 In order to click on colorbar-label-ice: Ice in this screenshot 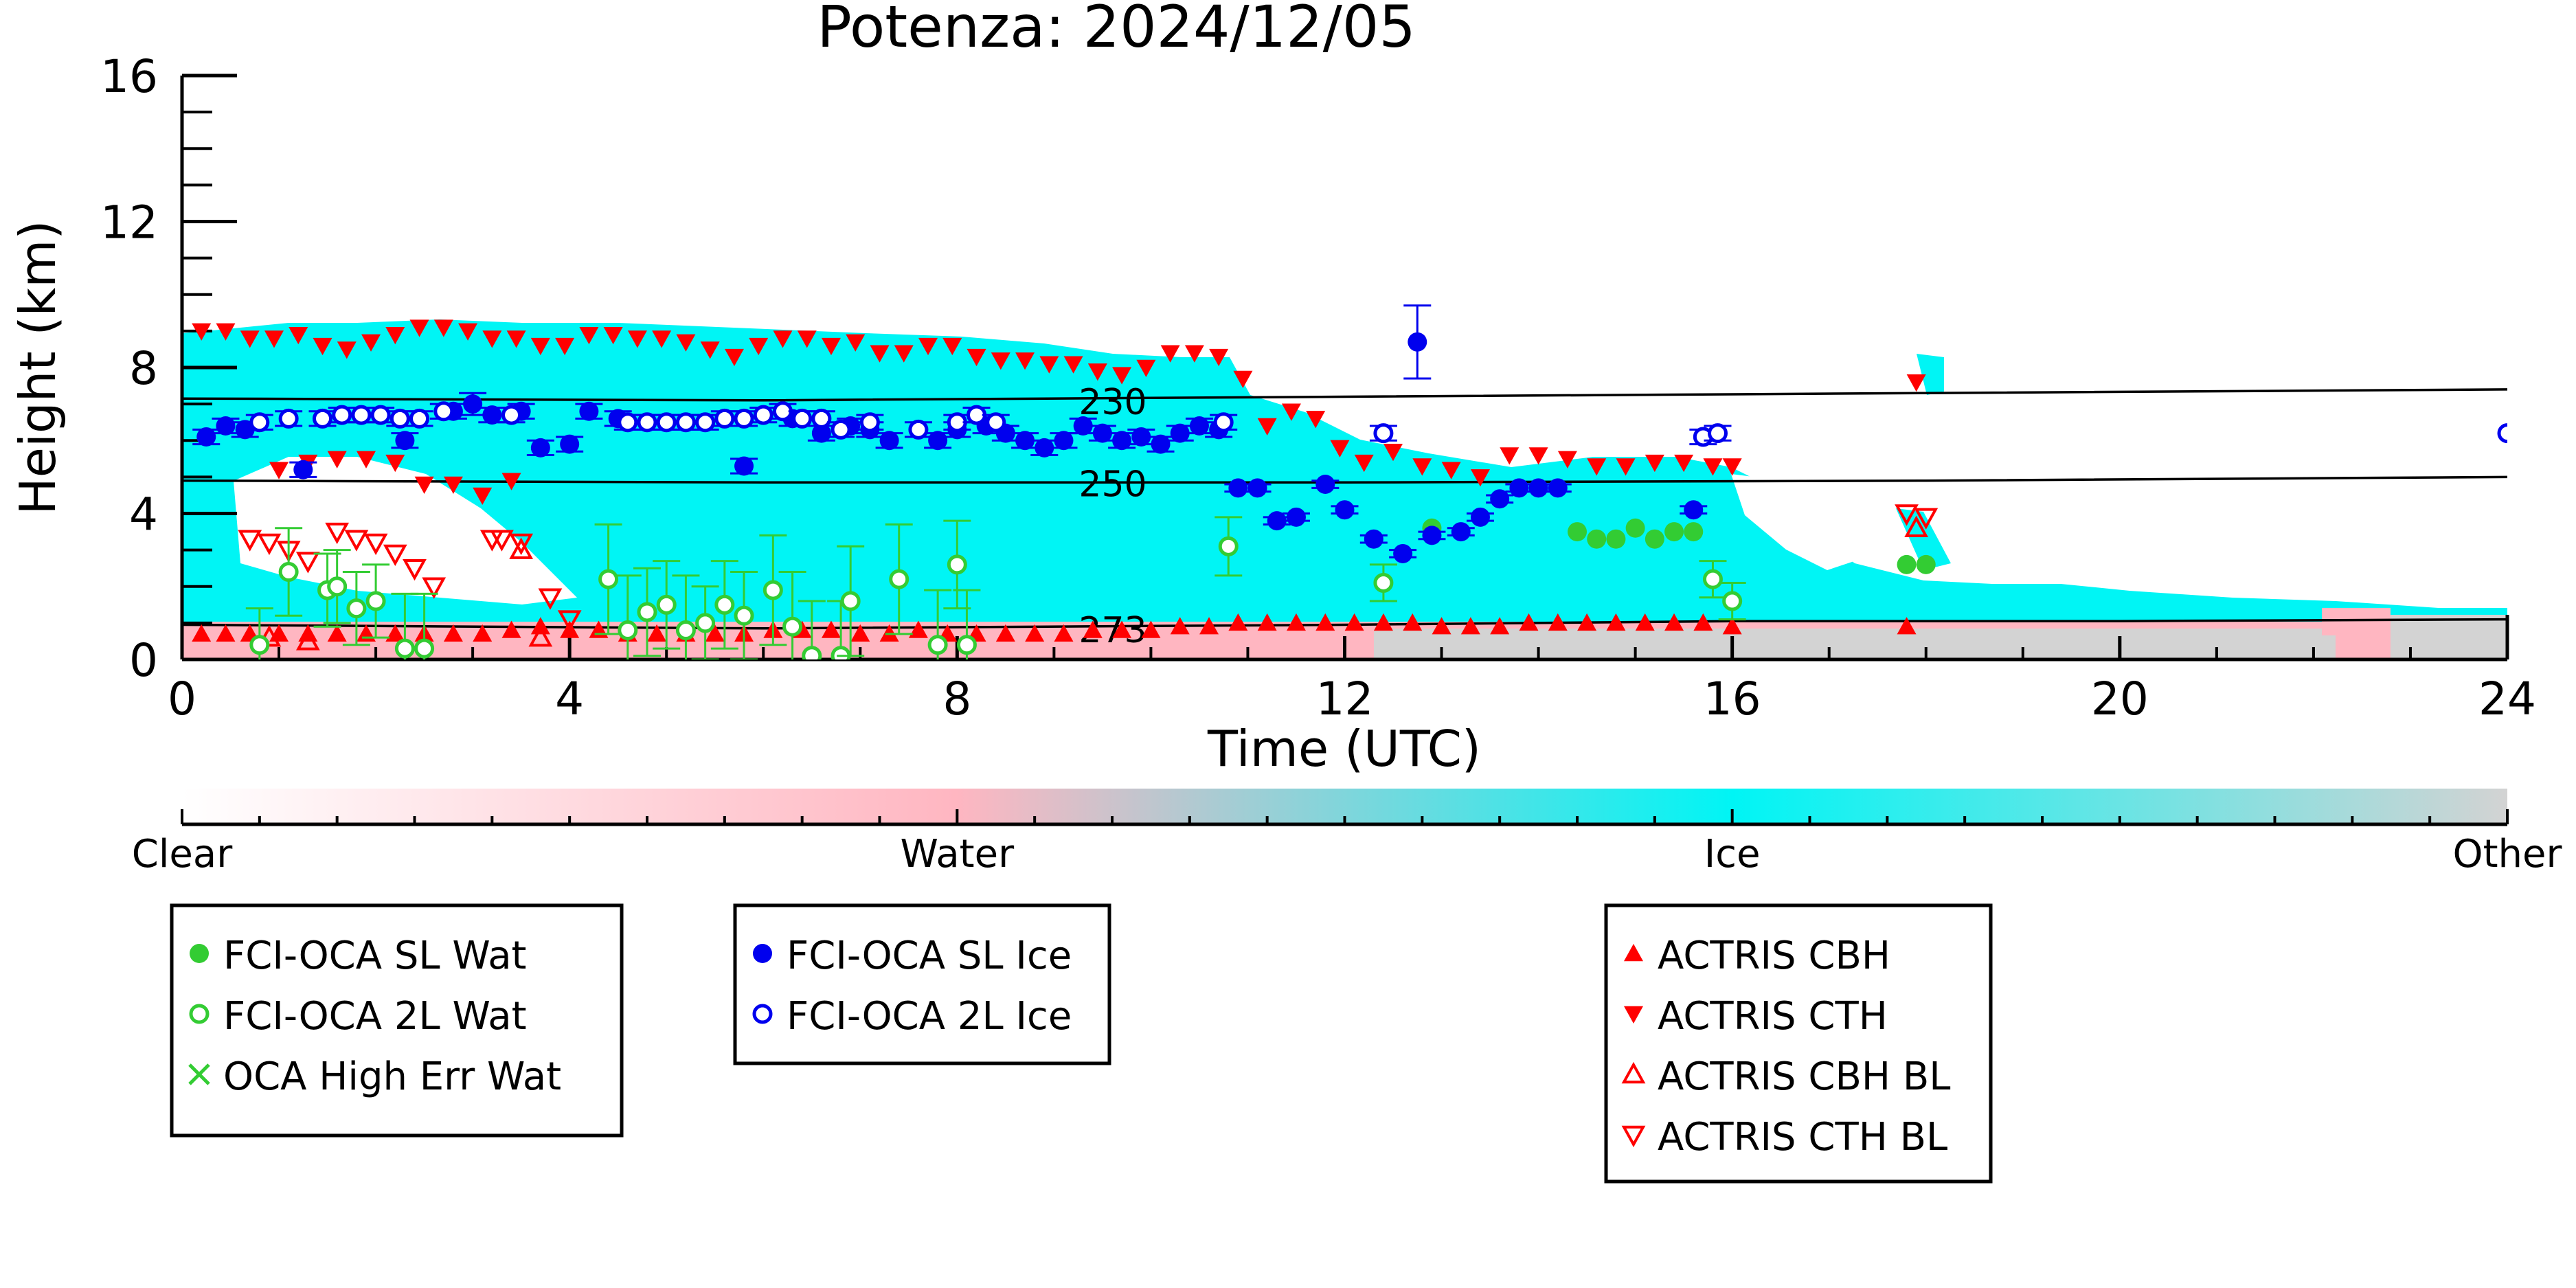, I will do `click(1732, 854)`.